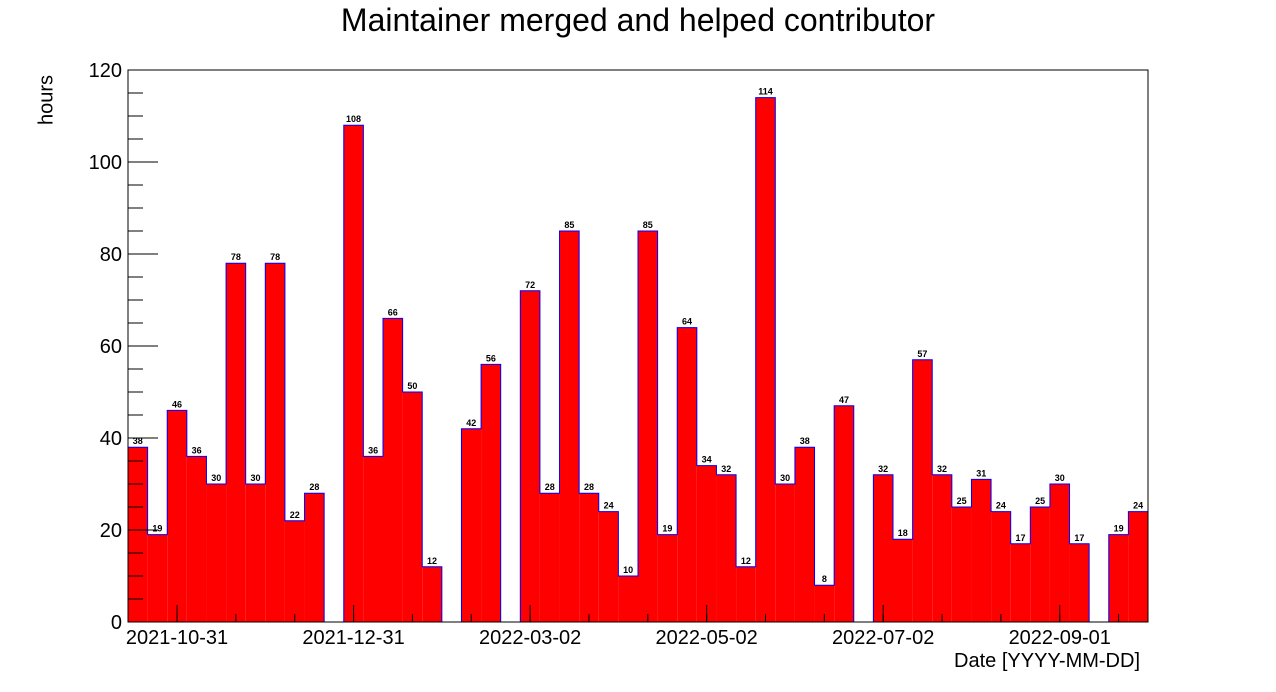 This screenshot has height=692, width=1276. I want to click on value-label: 72, so click(530, 285).